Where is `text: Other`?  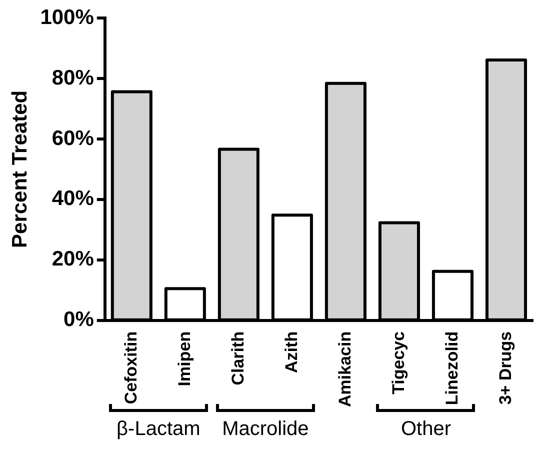
text: Other is located at coordinates (425, 429).